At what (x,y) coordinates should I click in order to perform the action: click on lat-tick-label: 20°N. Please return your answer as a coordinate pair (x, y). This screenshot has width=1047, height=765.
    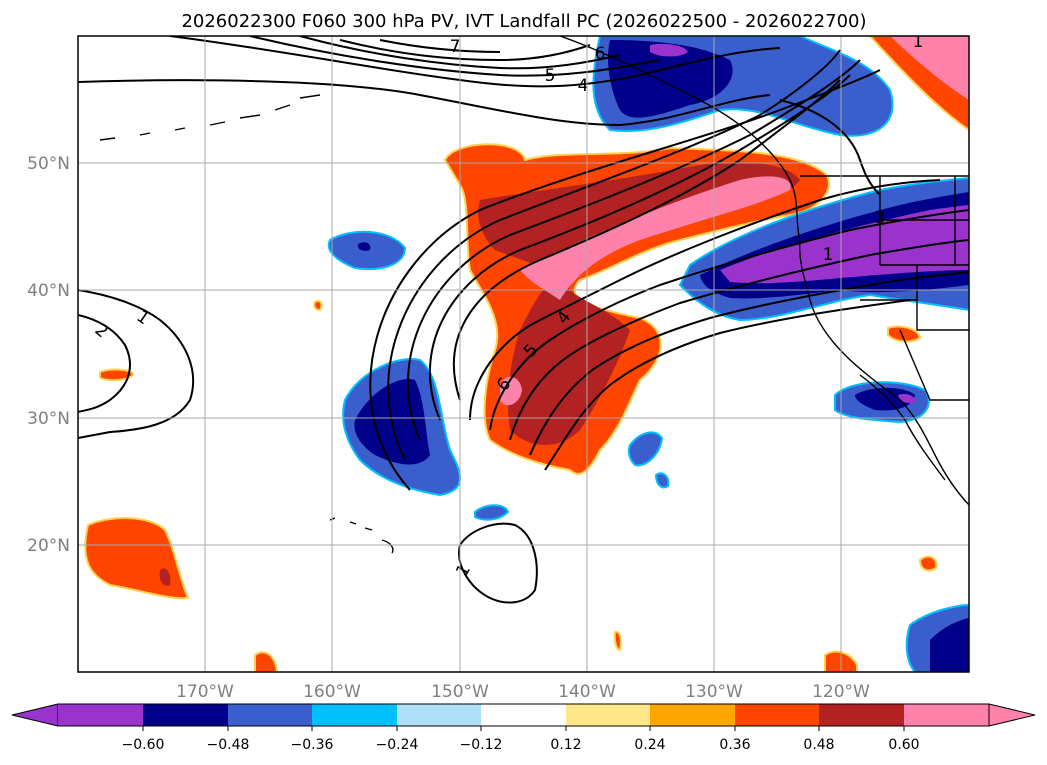
    Looking at the image, I should click on (48, 546).